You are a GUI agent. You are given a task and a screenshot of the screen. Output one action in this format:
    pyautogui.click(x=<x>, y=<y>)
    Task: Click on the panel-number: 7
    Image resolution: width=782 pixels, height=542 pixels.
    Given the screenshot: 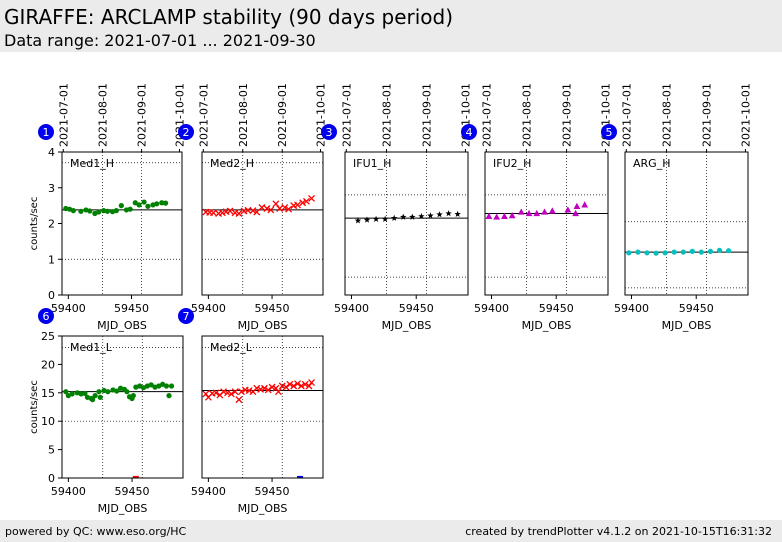 What is the action you would take?
    pyautogui.click(x=186, y=316)
    